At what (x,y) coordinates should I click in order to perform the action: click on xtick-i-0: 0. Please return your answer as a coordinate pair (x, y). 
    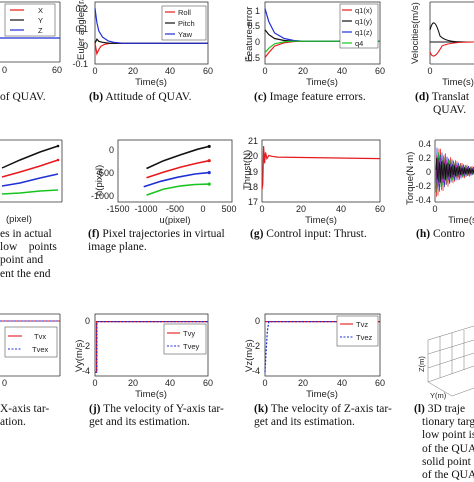
    Looking at the image, I should click on (4, 383).